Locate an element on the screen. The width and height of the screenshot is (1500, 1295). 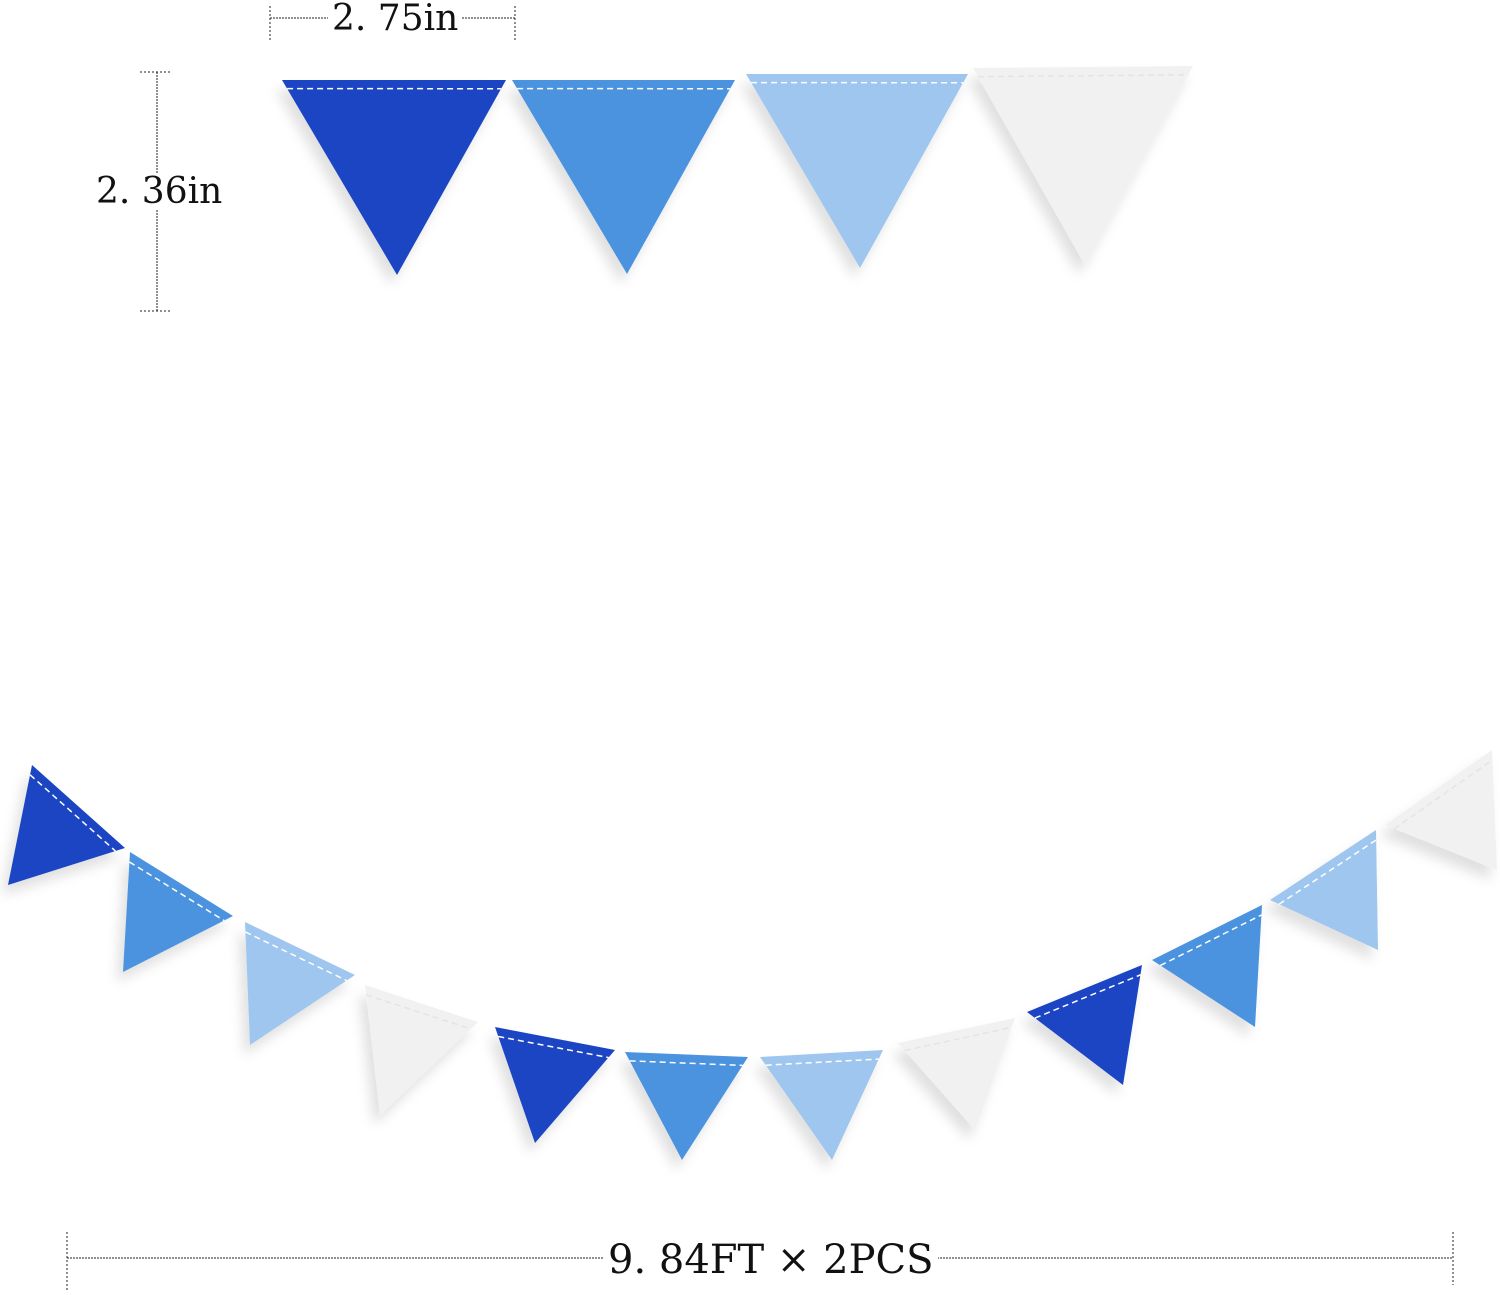
length-label: 9. 84FT × 2PCS is located at coordinates (771, 1260).